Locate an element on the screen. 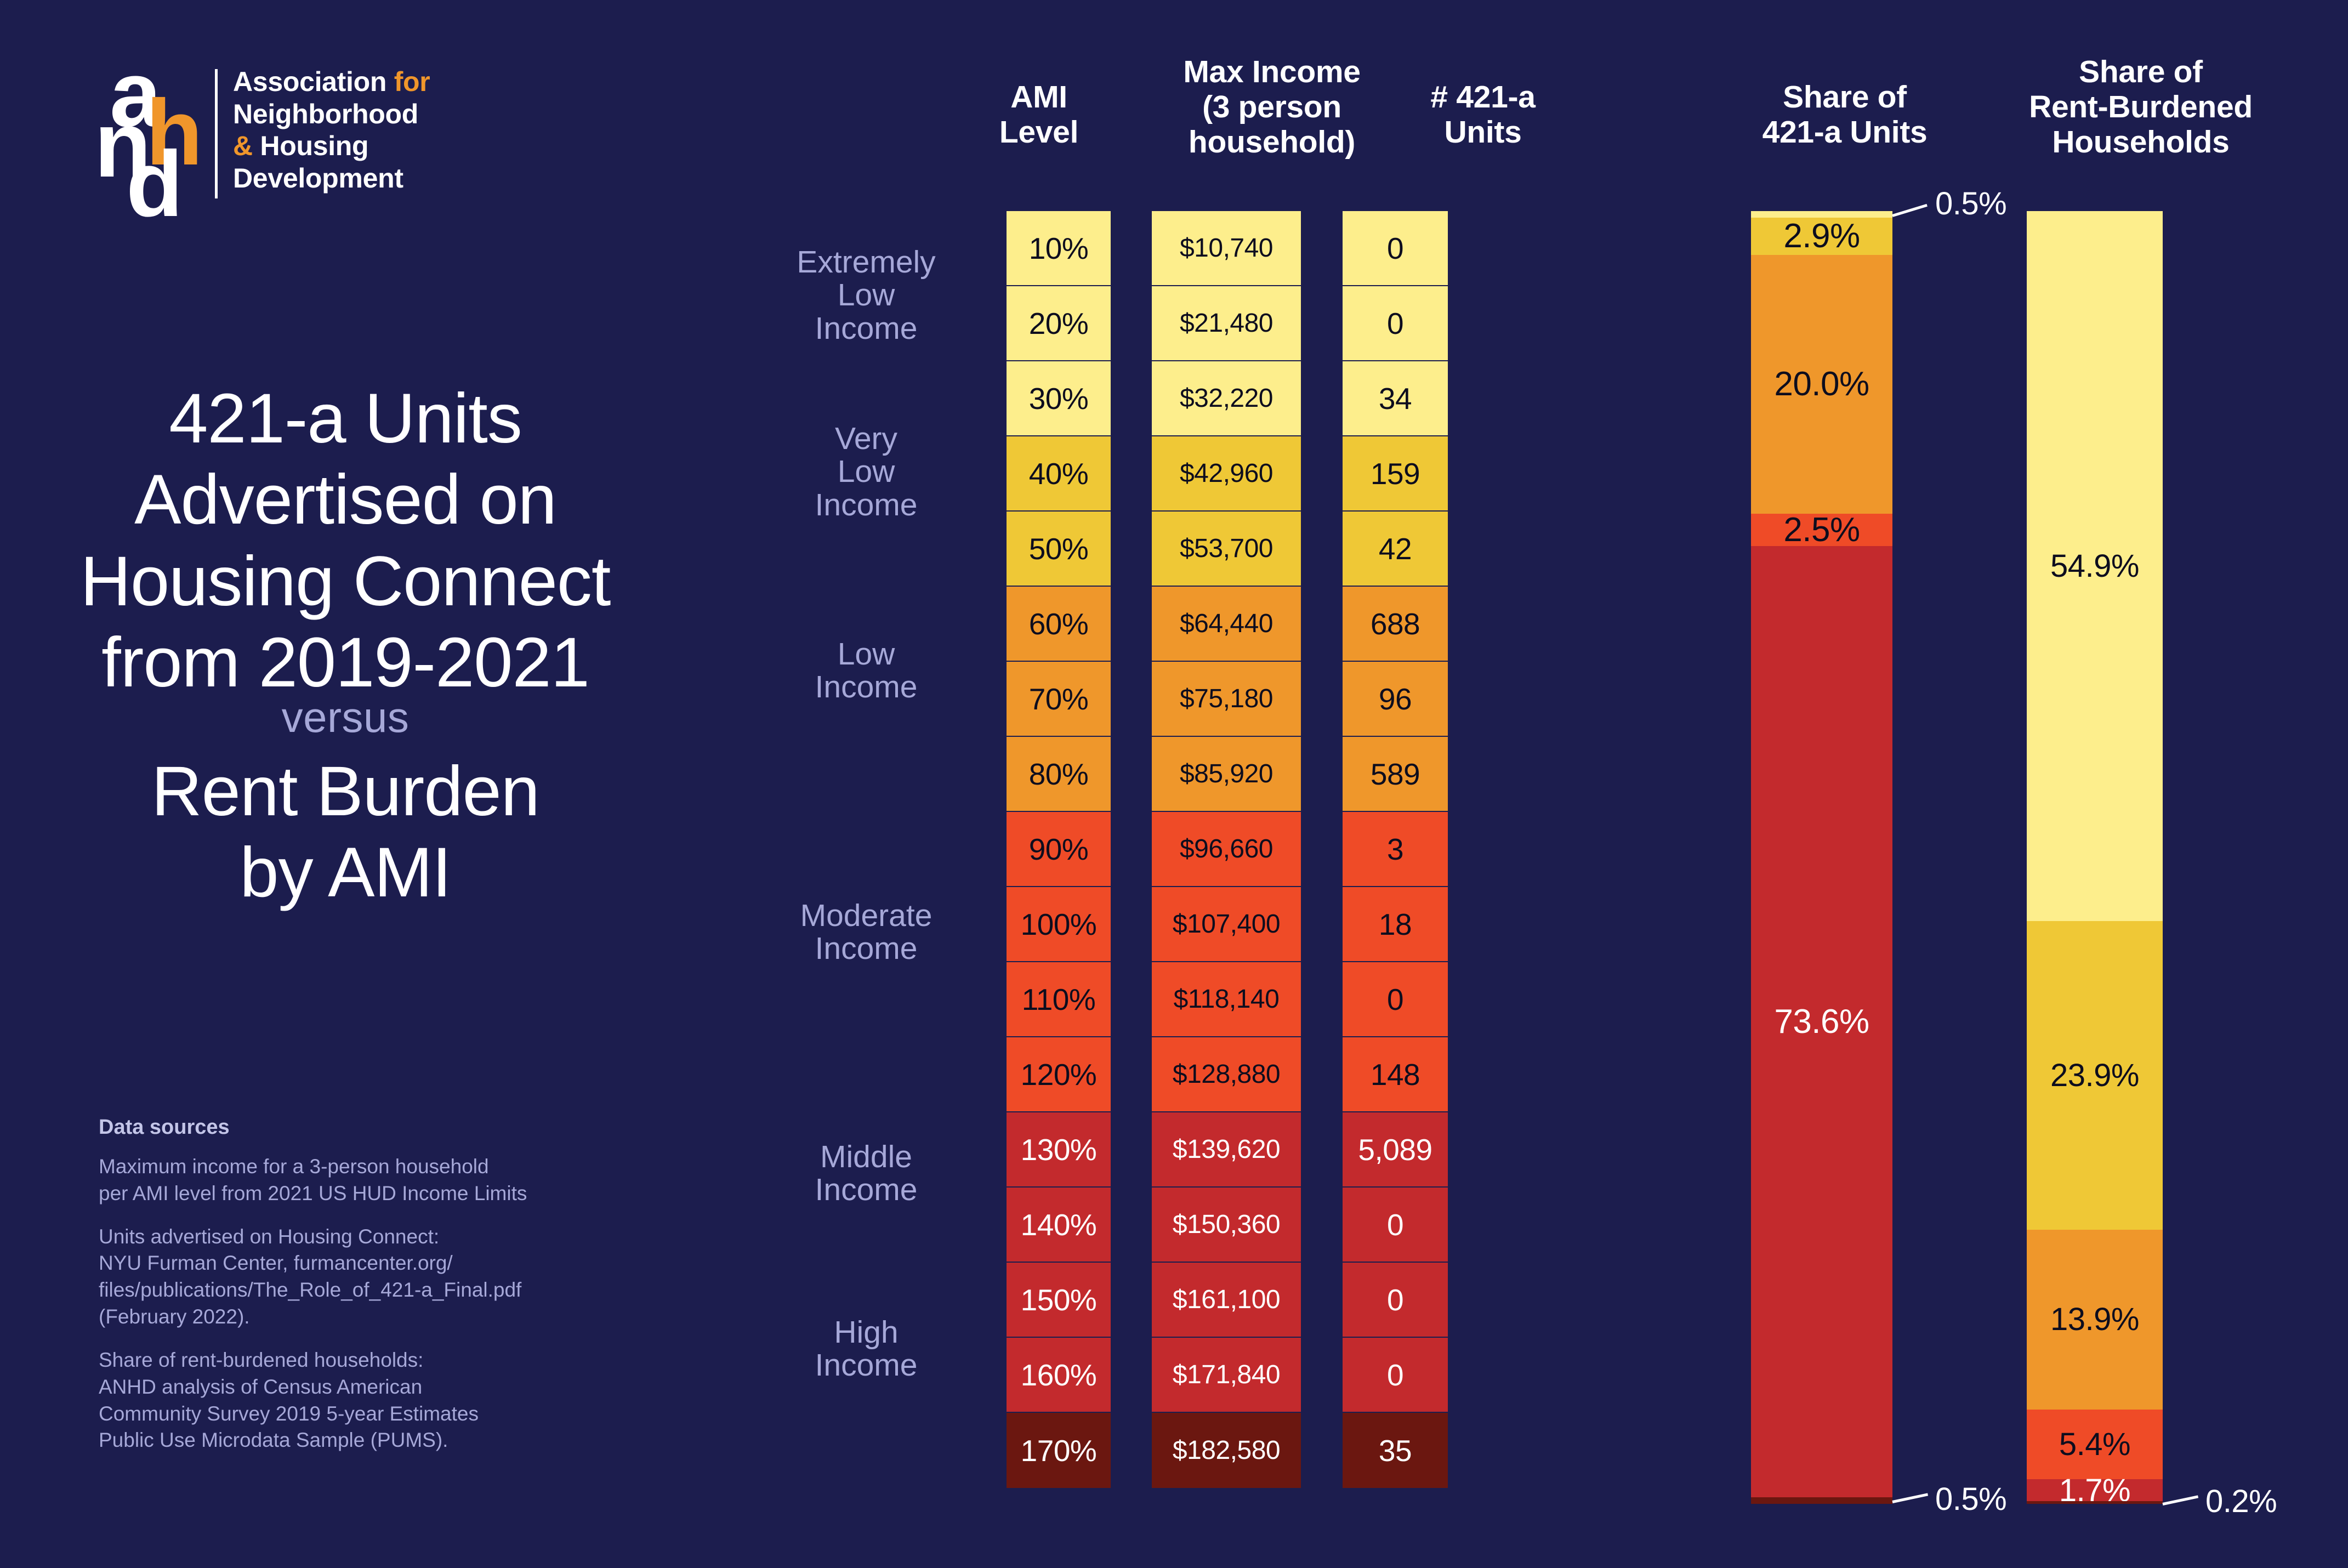 The image size is (2348, 1568). logo-letter-n: n is located at coordinates (122, 145).